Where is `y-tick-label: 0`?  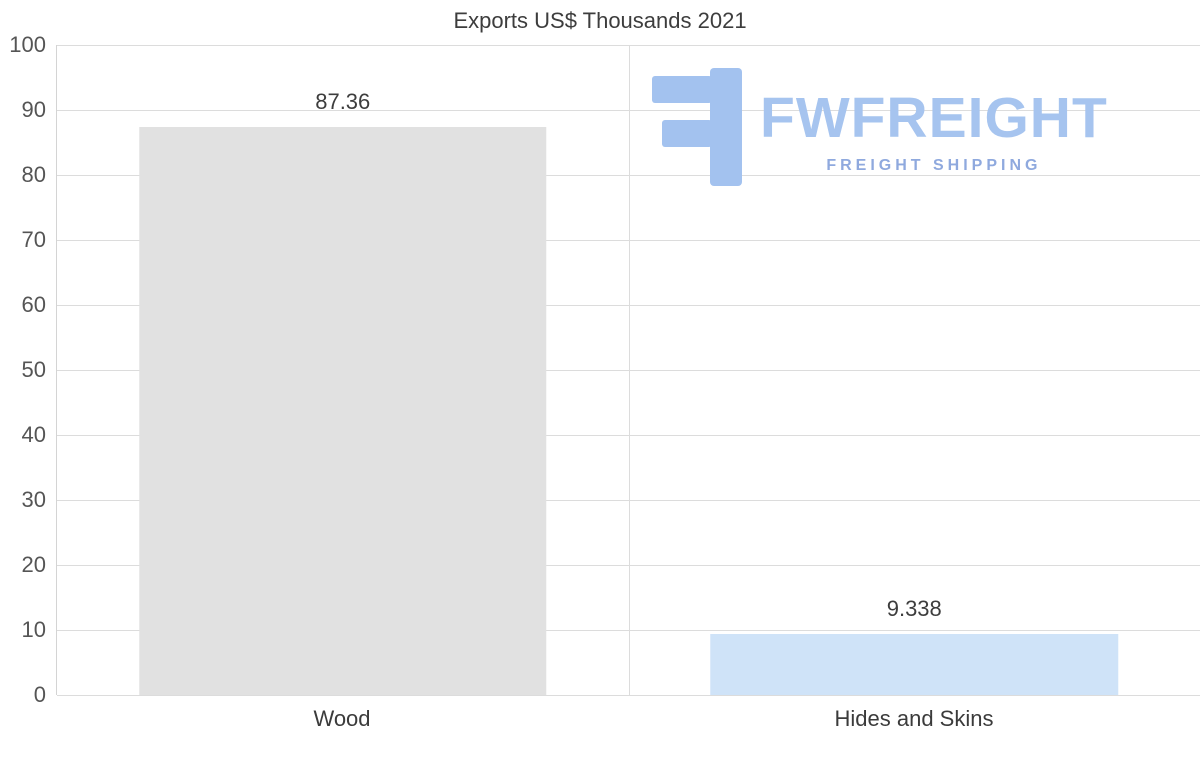 y-tick-label: 0 is located at coordinates (39, 694).